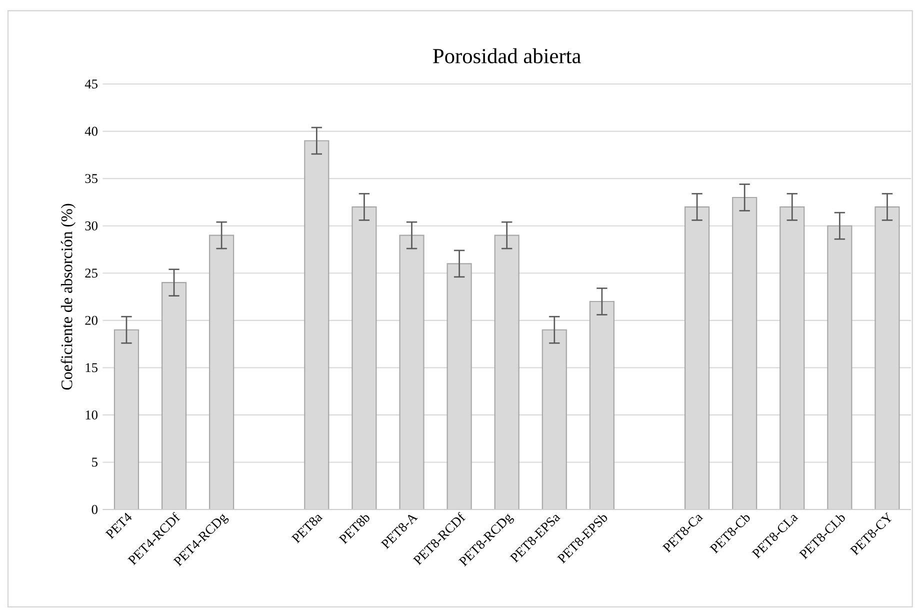 The height and width of the screenshot is (610, 915). I want to click on y-axis-title: Coeficiente de absorción (%), so click(68, 297).